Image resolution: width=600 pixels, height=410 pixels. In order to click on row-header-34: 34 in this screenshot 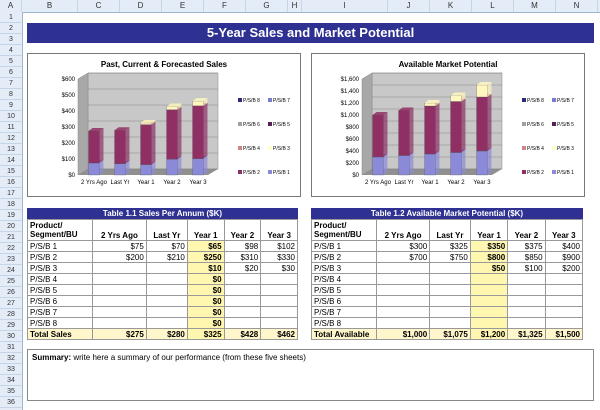, I will do `click(11, 380)`.